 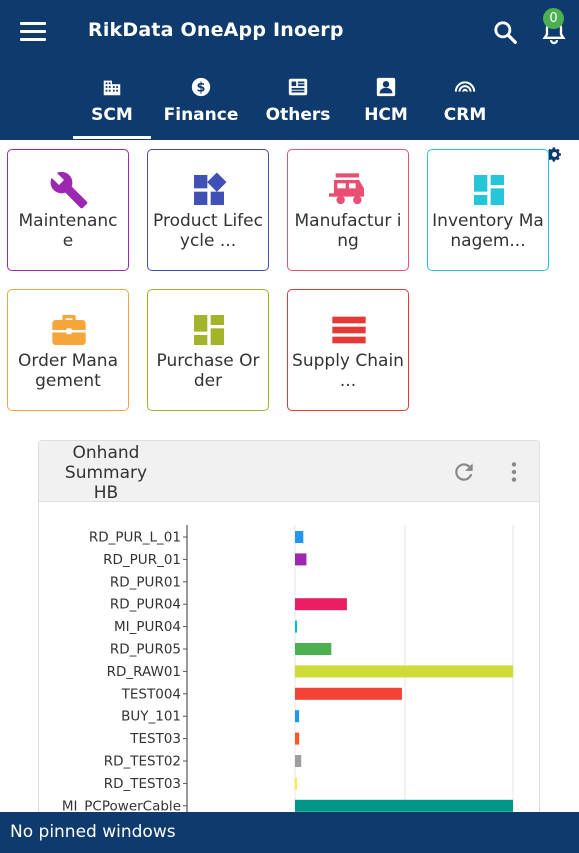 What do you see at coordinates (142, 762) in the screenshot?
I see `tick-label: RD_TEST02` at bounding box center [142, 762].